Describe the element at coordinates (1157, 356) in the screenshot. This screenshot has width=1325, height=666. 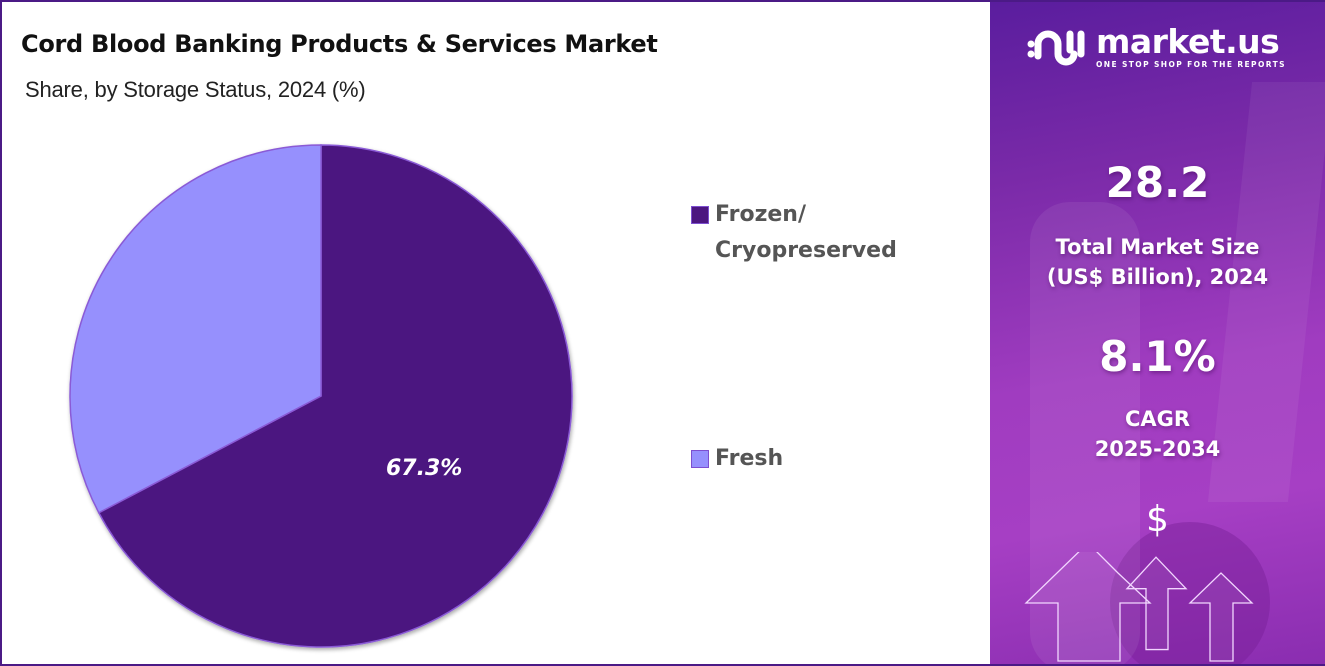
I see `cagr-value: 8.1%` at that location.